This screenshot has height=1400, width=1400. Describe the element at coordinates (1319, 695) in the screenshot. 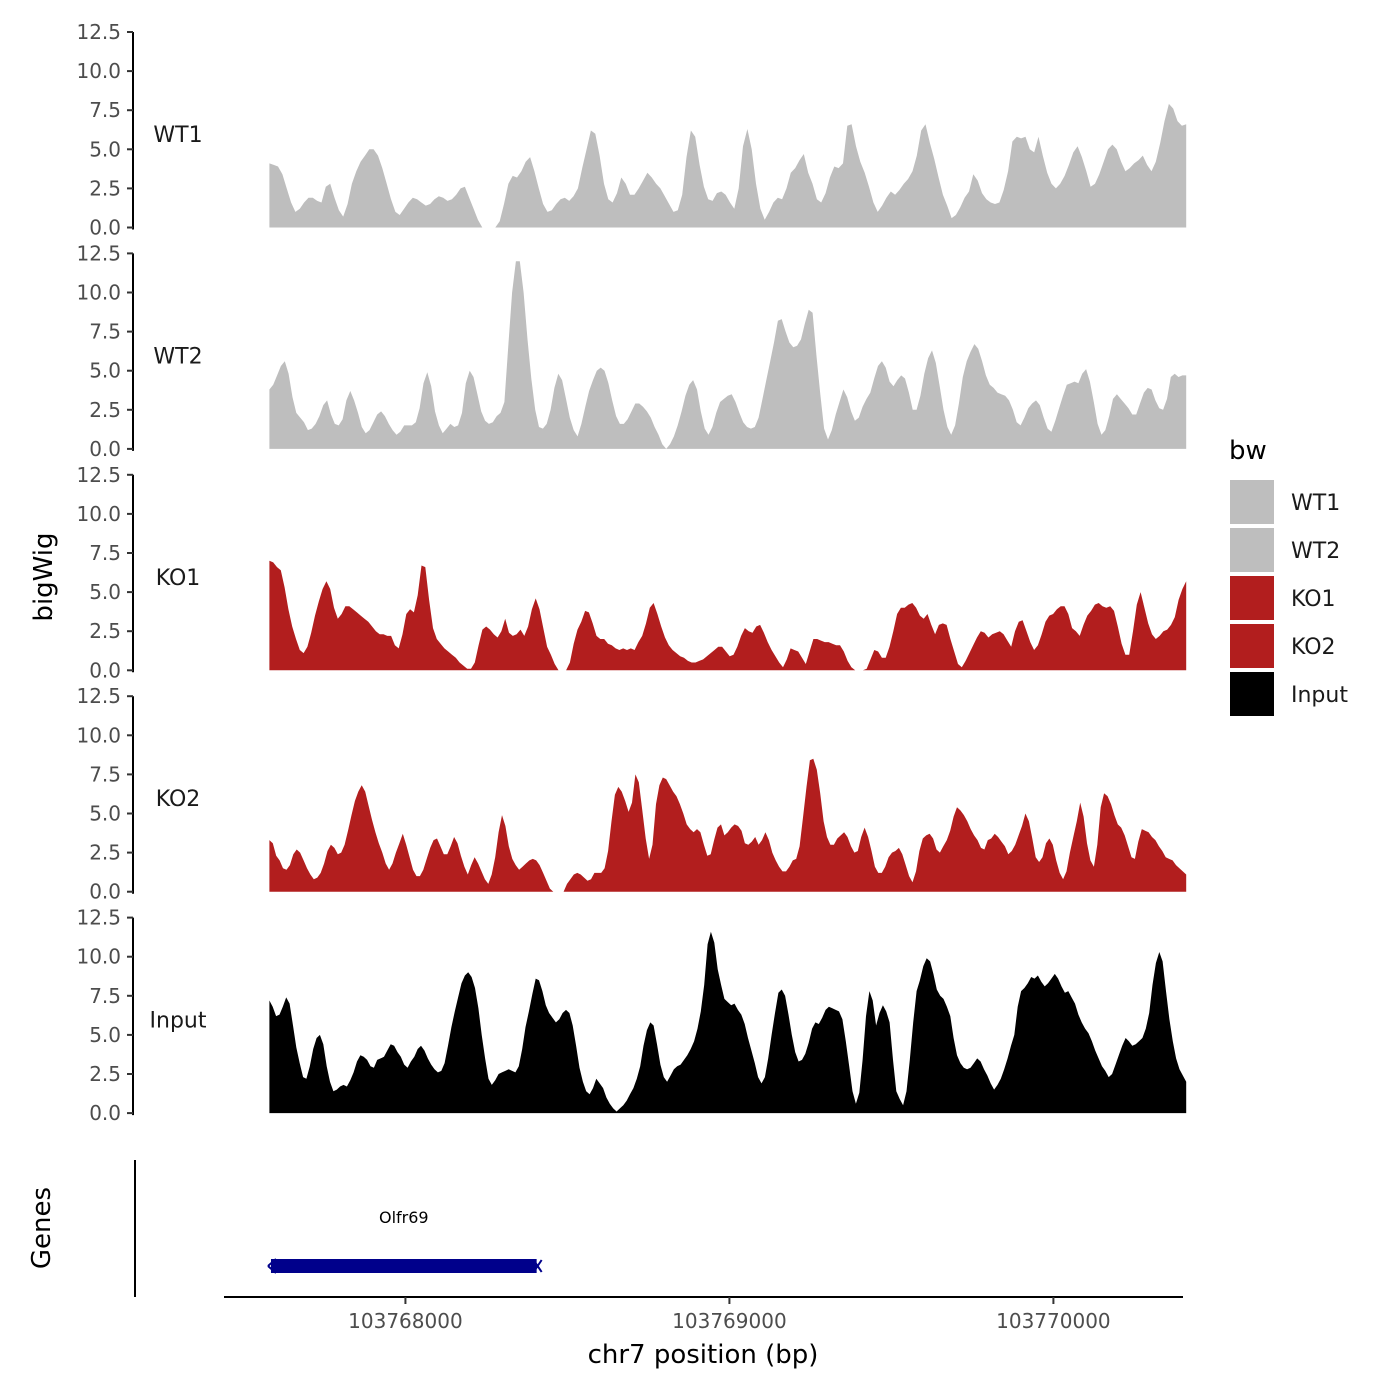

I see `legend-label: Input` at that location.